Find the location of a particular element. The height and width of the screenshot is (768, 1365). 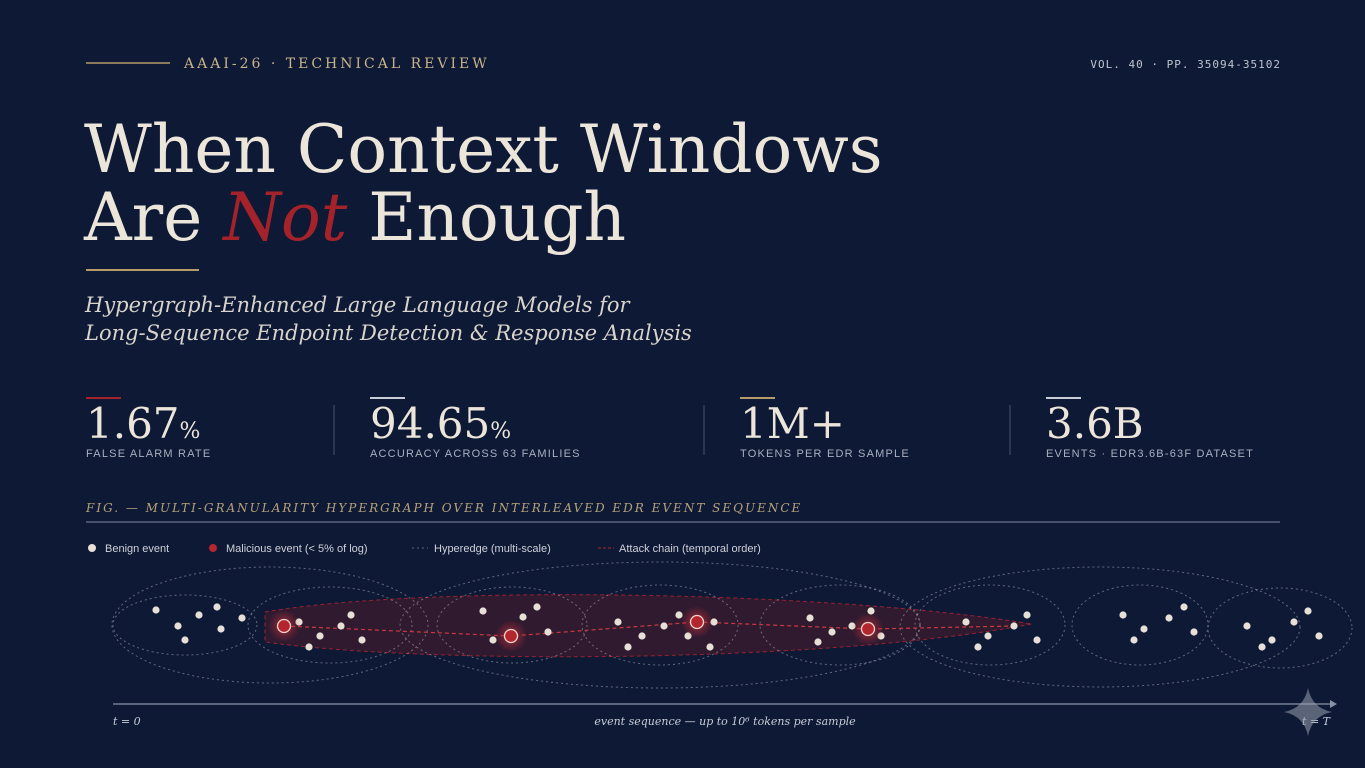

benign-events is located at coordinates (737, 627).